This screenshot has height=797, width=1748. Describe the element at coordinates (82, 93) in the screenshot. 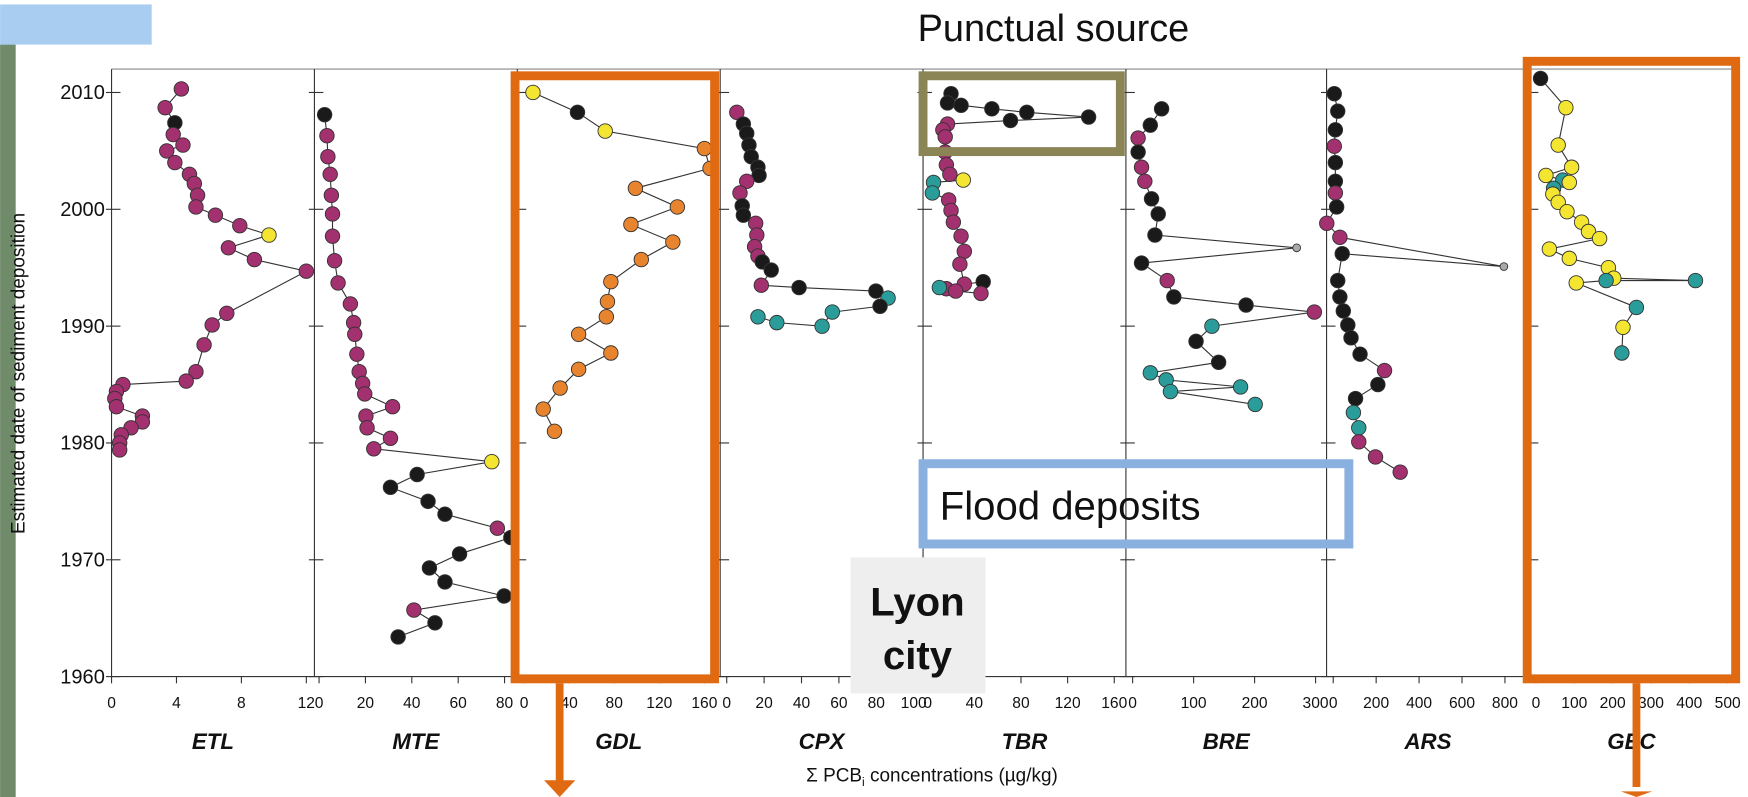

I see `y-tick-label: 2010` at that location.